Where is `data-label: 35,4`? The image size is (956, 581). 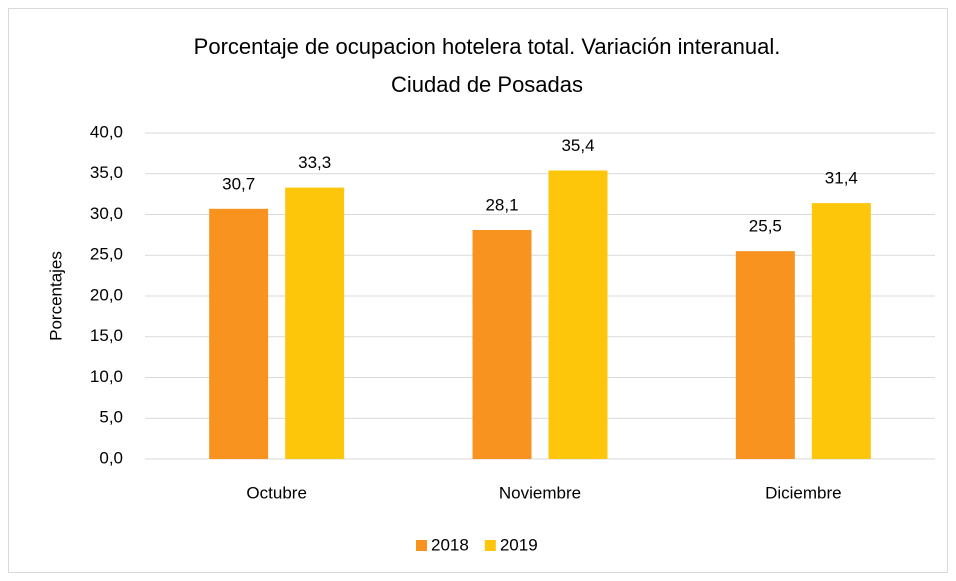
data-label: 35,4 is located at coordinates (577, 145).